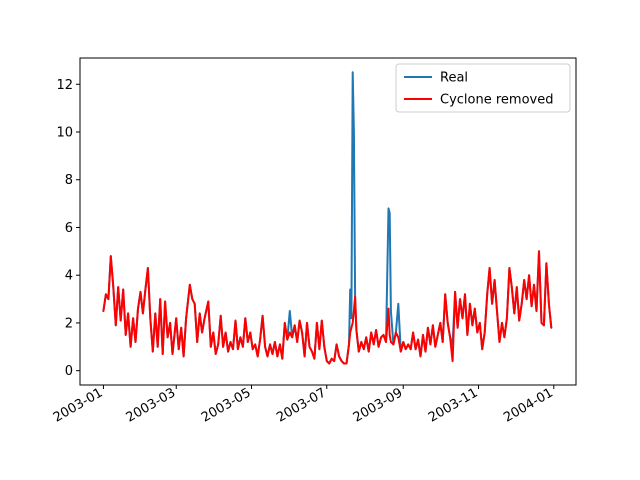  What do you see at coordinates (64, 132) in the screenshot?
I see `y-tick-label: 10` at bounding box center [64, 132].